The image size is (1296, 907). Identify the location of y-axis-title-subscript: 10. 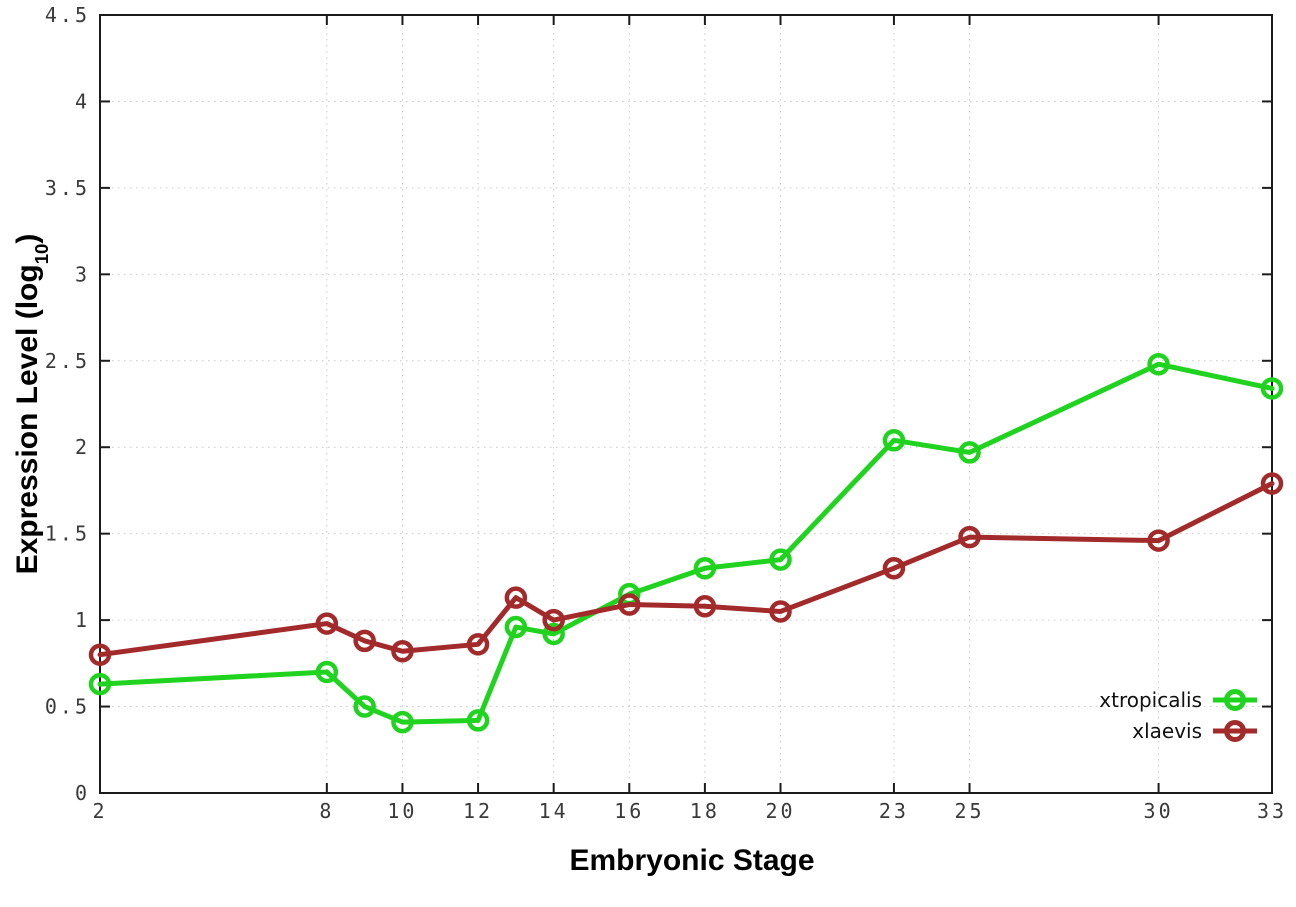
(42, 254).